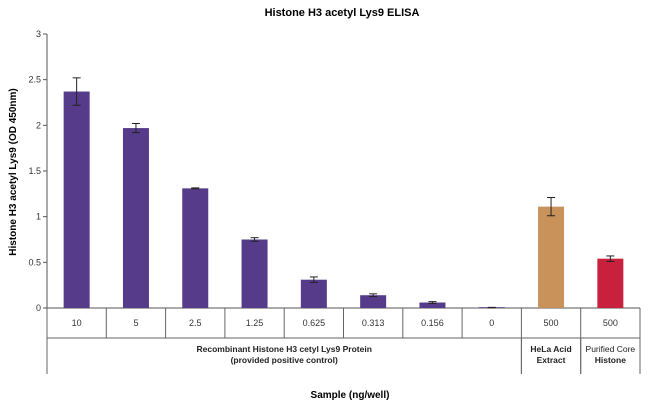  What do you see at coordinates (550, 349) in the screenshot?
I see `group-label: HeLa Acid` at bounding box center [550, 349].